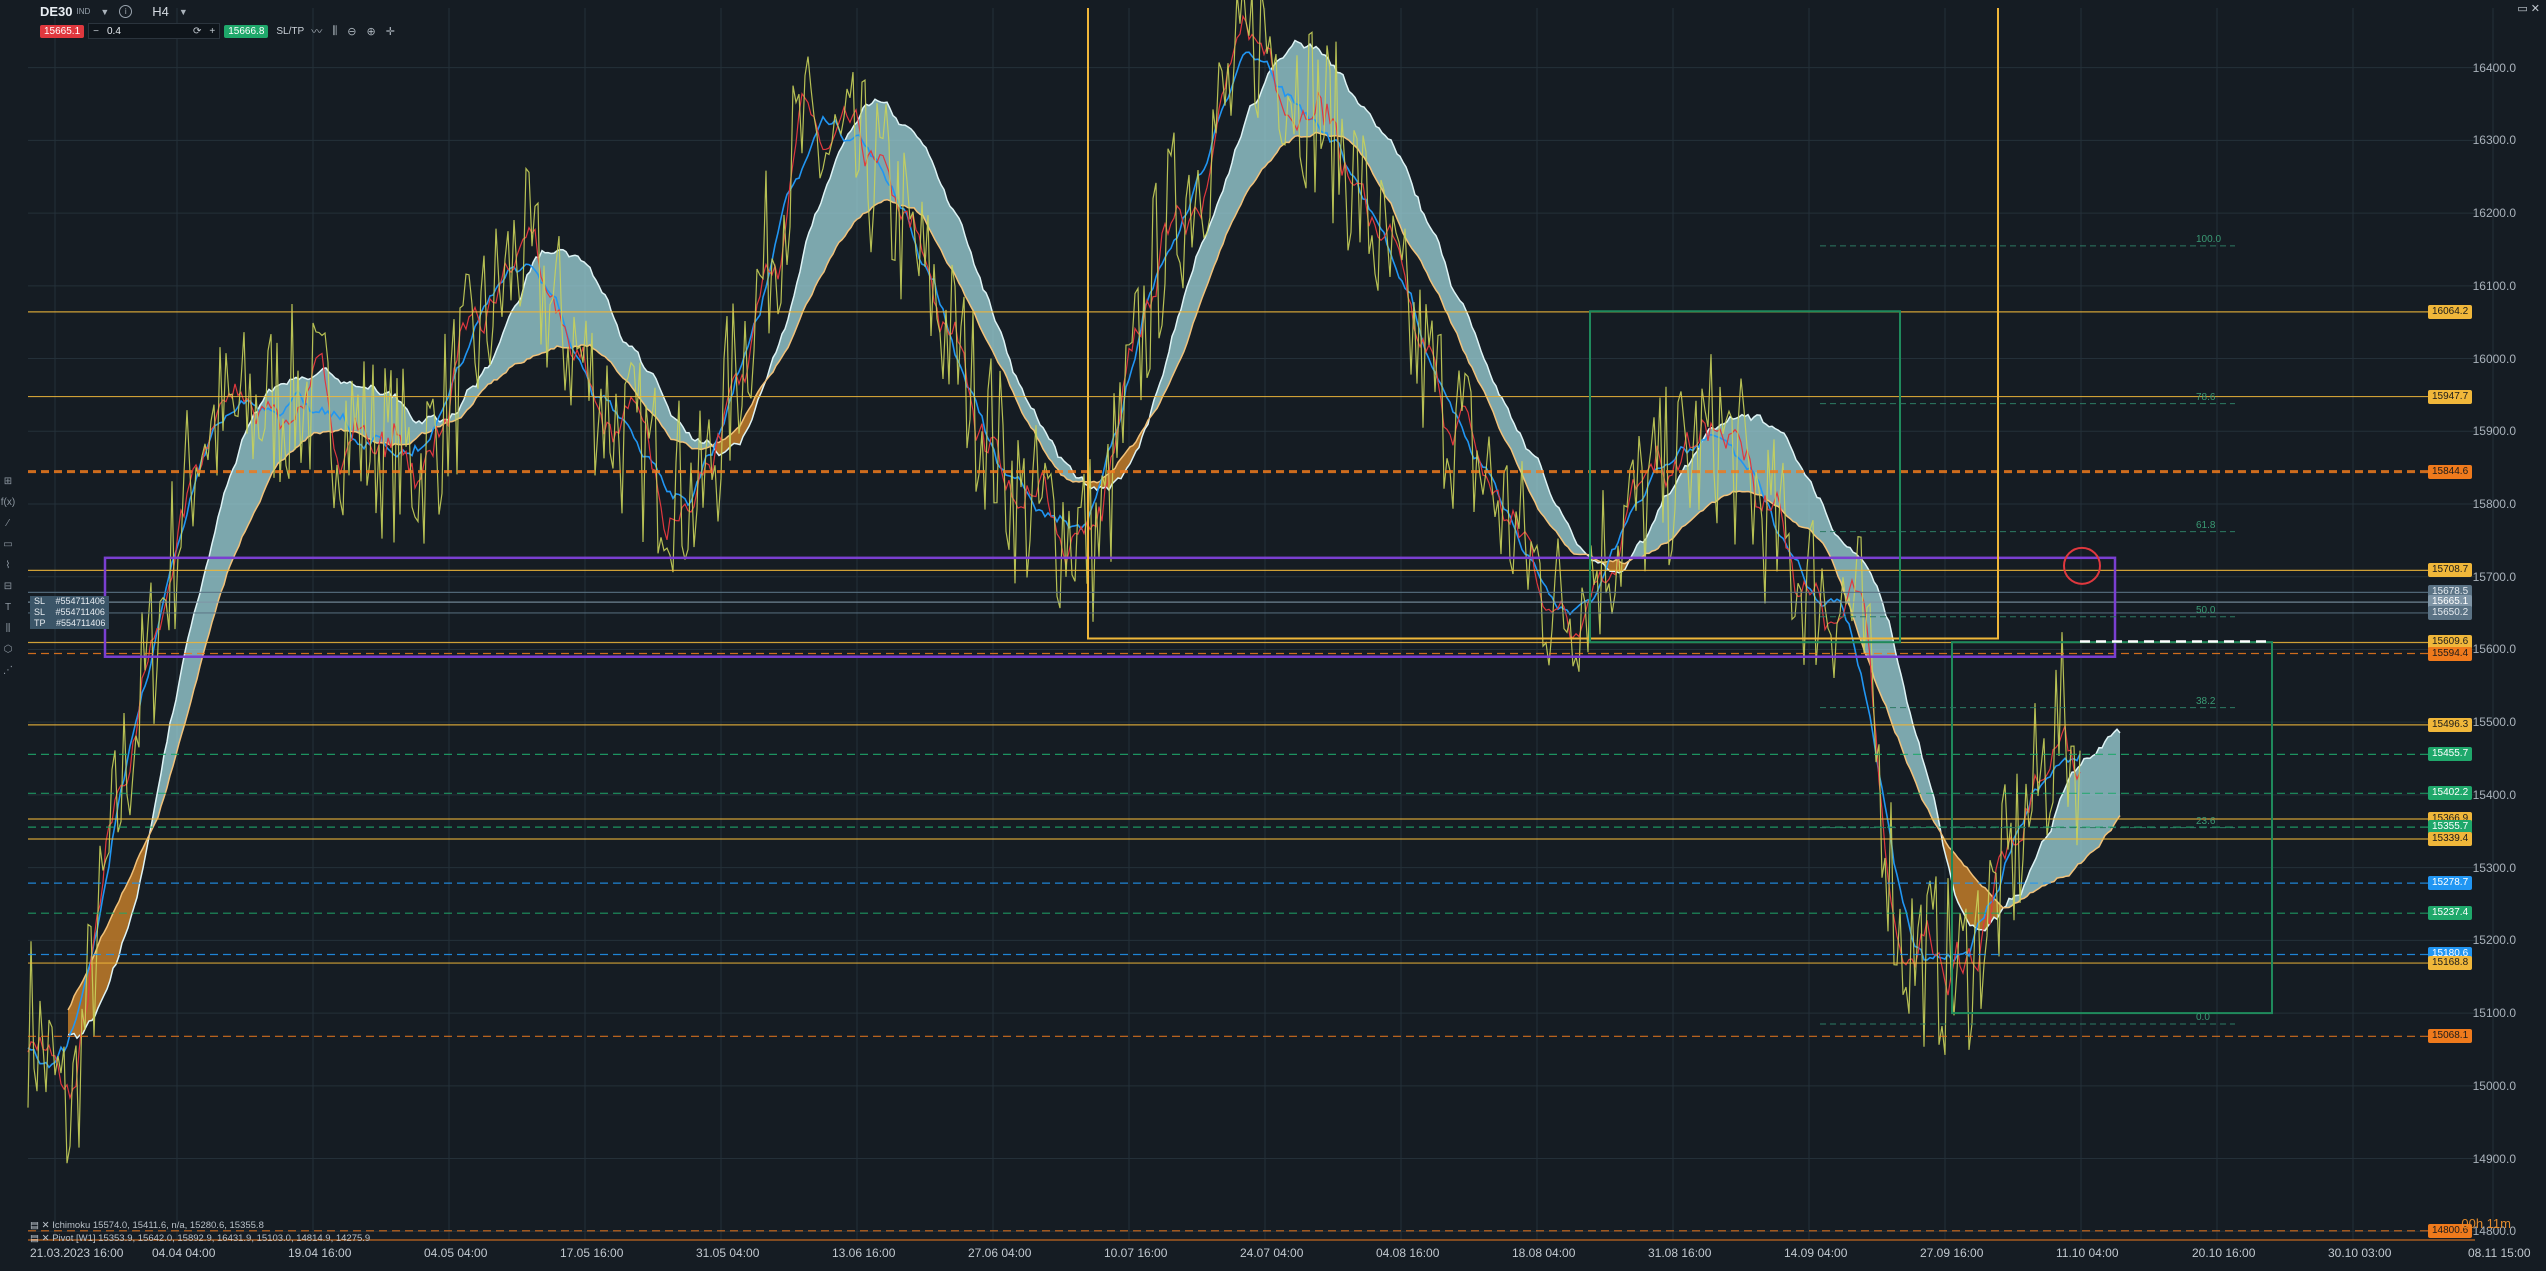  What do you see at coordinates (335, 30) in the screenshot?
I see `indicators-icon: ⫼` at bounding box center [335, 30].